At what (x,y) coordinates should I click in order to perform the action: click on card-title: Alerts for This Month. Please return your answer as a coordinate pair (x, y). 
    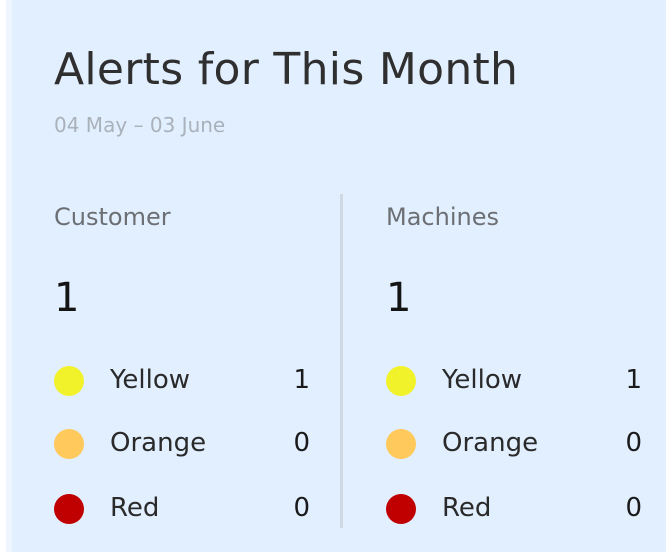
    Looking at the image, I should click on (286, 69).